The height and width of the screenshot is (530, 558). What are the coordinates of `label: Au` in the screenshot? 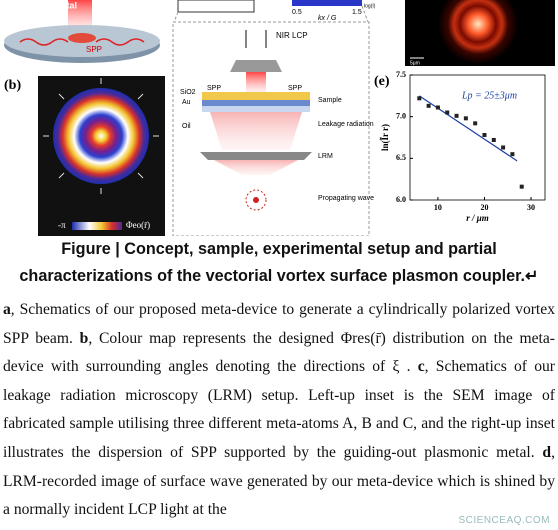 It's located at (186, 102).